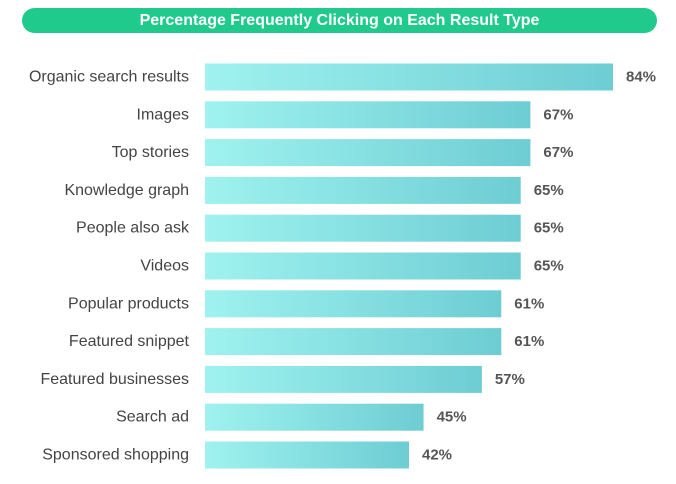 This screenshot has height=484, width=676. I want to click on category-label: Knowledge graph, so click(126, 190).